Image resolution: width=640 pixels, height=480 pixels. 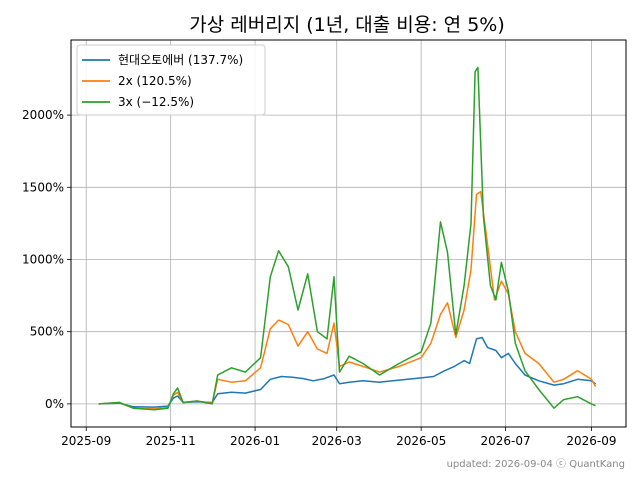 What do you see at coordinates (47, 332) in the screenshot?
I see `y-tick-label: 500%` at bounding box center [47, 332].